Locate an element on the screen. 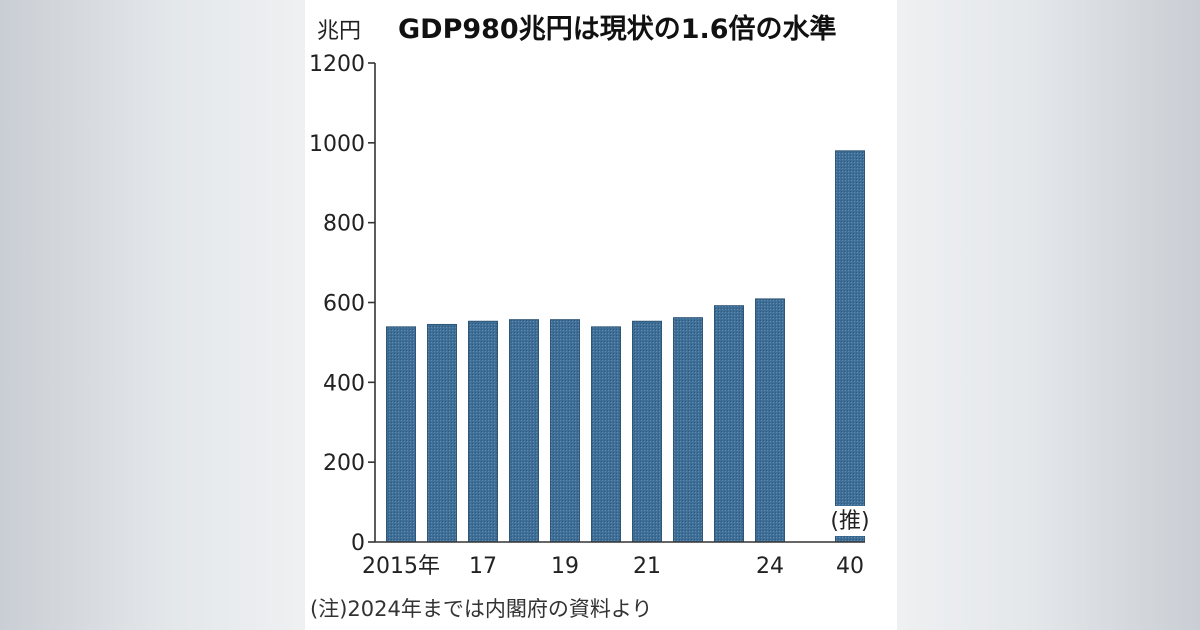 The width and height of the screenshot is (1200, 630). x-tick-label: 19 is located at coordinates (565, 566).